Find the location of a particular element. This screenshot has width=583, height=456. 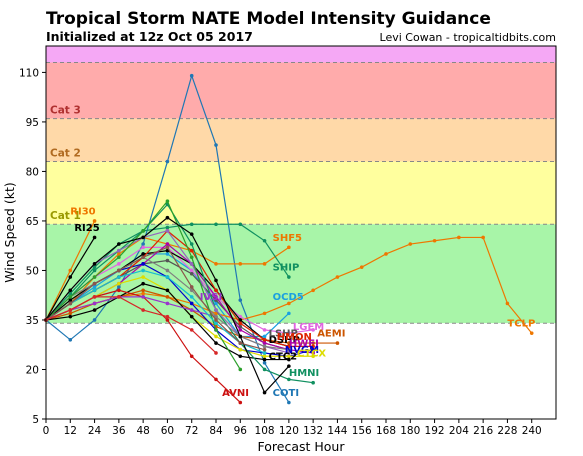

series-label-lgem: LGEM is located at coordinates (308, 327).